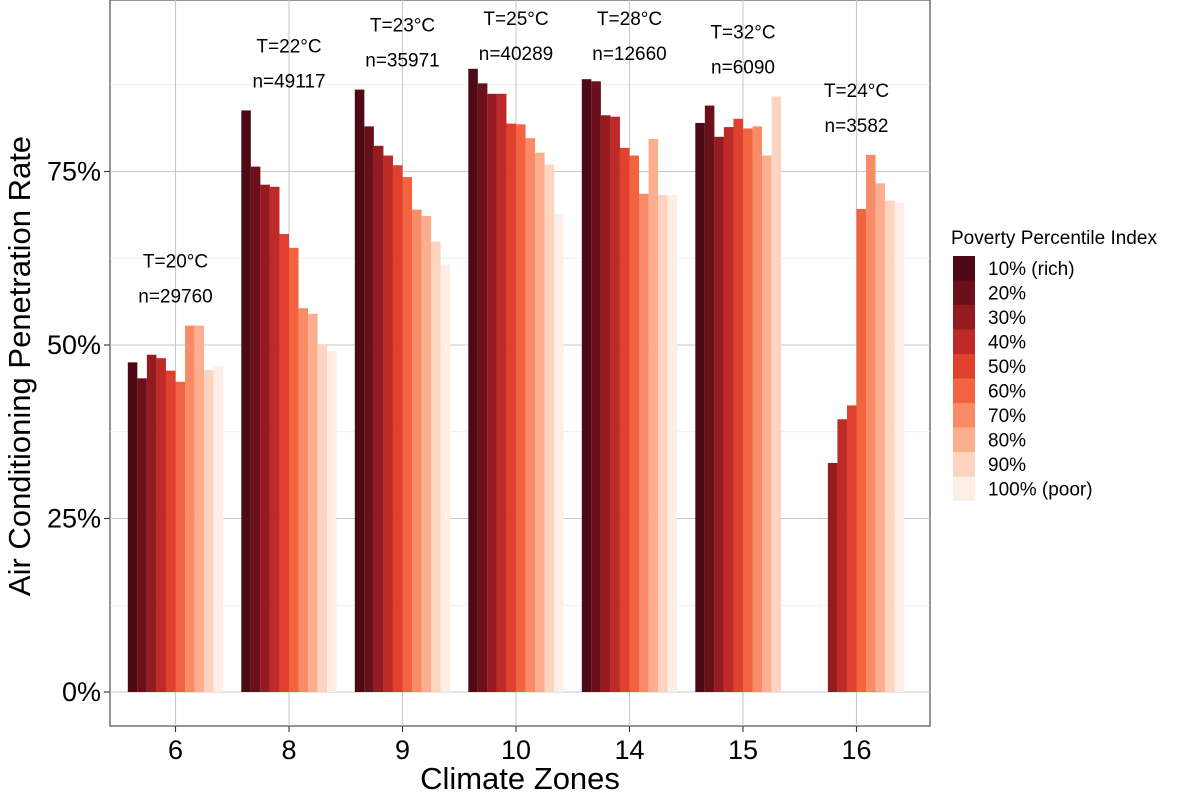  What do you see at coordinates (132, 527) in the screenshot?
I see `bar-zone-6-10-rich` at bounding box center [132, 527].